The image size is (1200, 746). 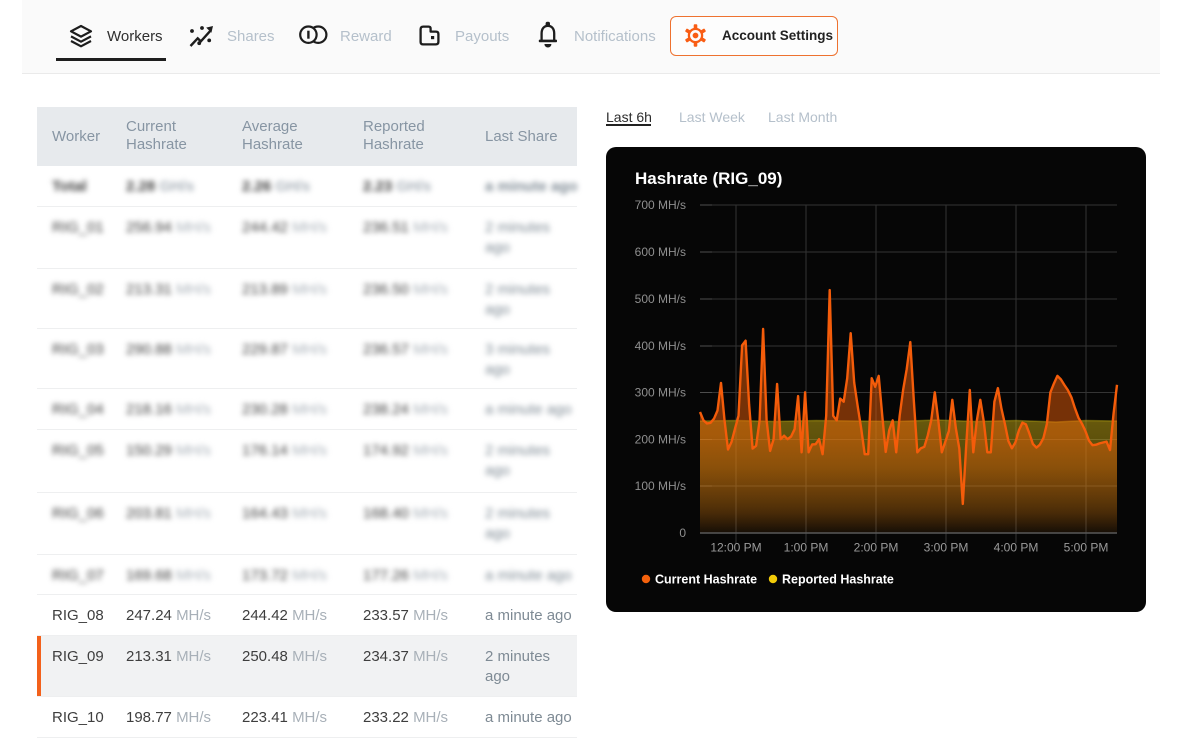 What do you see at coordinates (708, 178) in the screenshot?
I see `svg-text: Hashrate (RIG_09)` at bounding box center [708, 178].